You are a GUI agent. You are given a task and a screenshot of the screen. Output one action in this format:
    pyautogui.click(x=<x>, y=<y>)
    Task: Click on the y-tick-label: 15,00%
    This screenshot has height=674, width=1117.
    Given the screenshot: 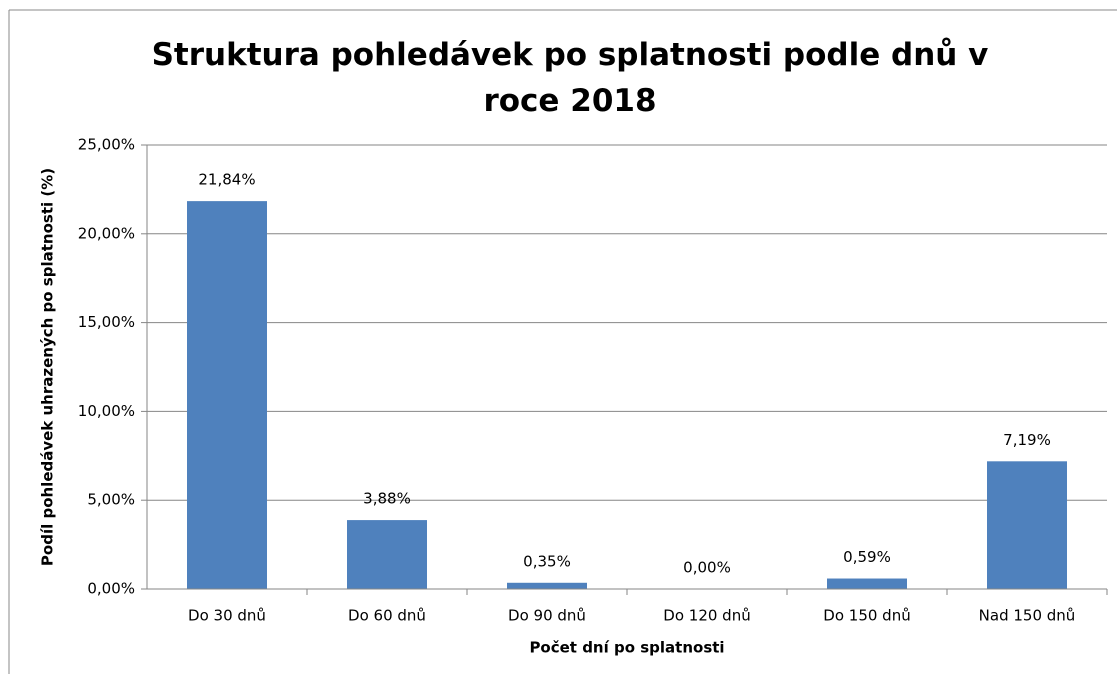 What is the action you would take?
    pyautogui.click(x=106, y=322)
    